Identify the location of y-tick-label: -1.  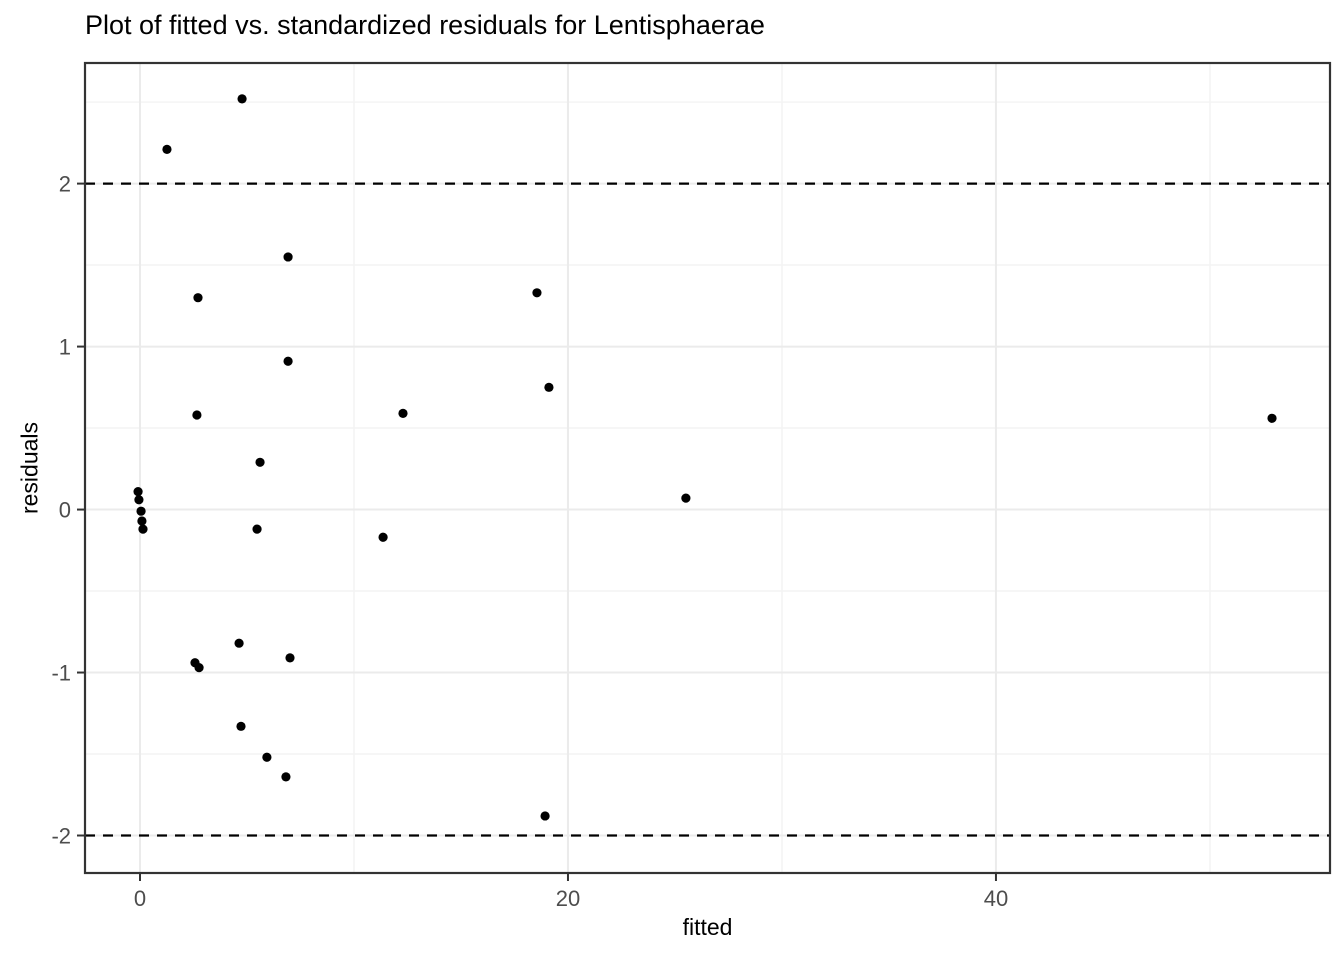
(61, 673).